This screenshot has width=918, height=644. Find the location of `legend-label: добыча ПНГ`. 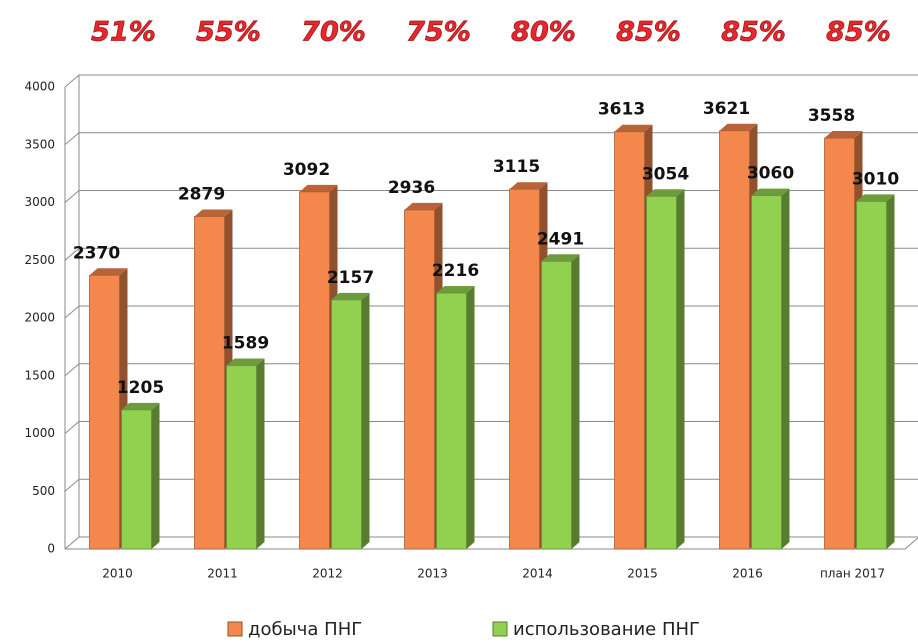

legend-label: добыча ПНГ is located at coordinates (305, 629).